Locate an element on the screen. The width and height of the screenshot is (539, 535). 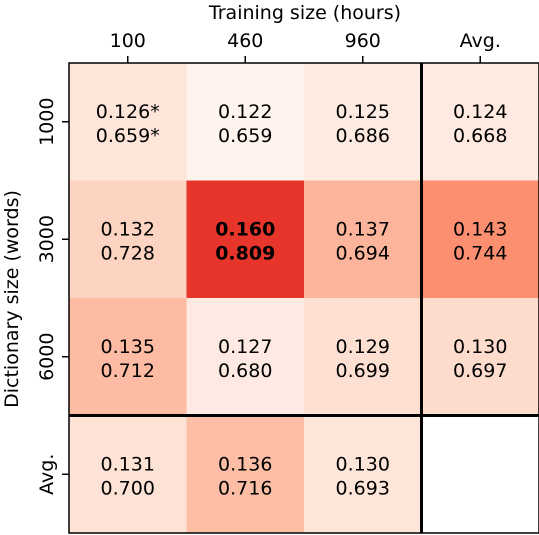
x-tick-label: 100 is located at coordinates (128, 41).